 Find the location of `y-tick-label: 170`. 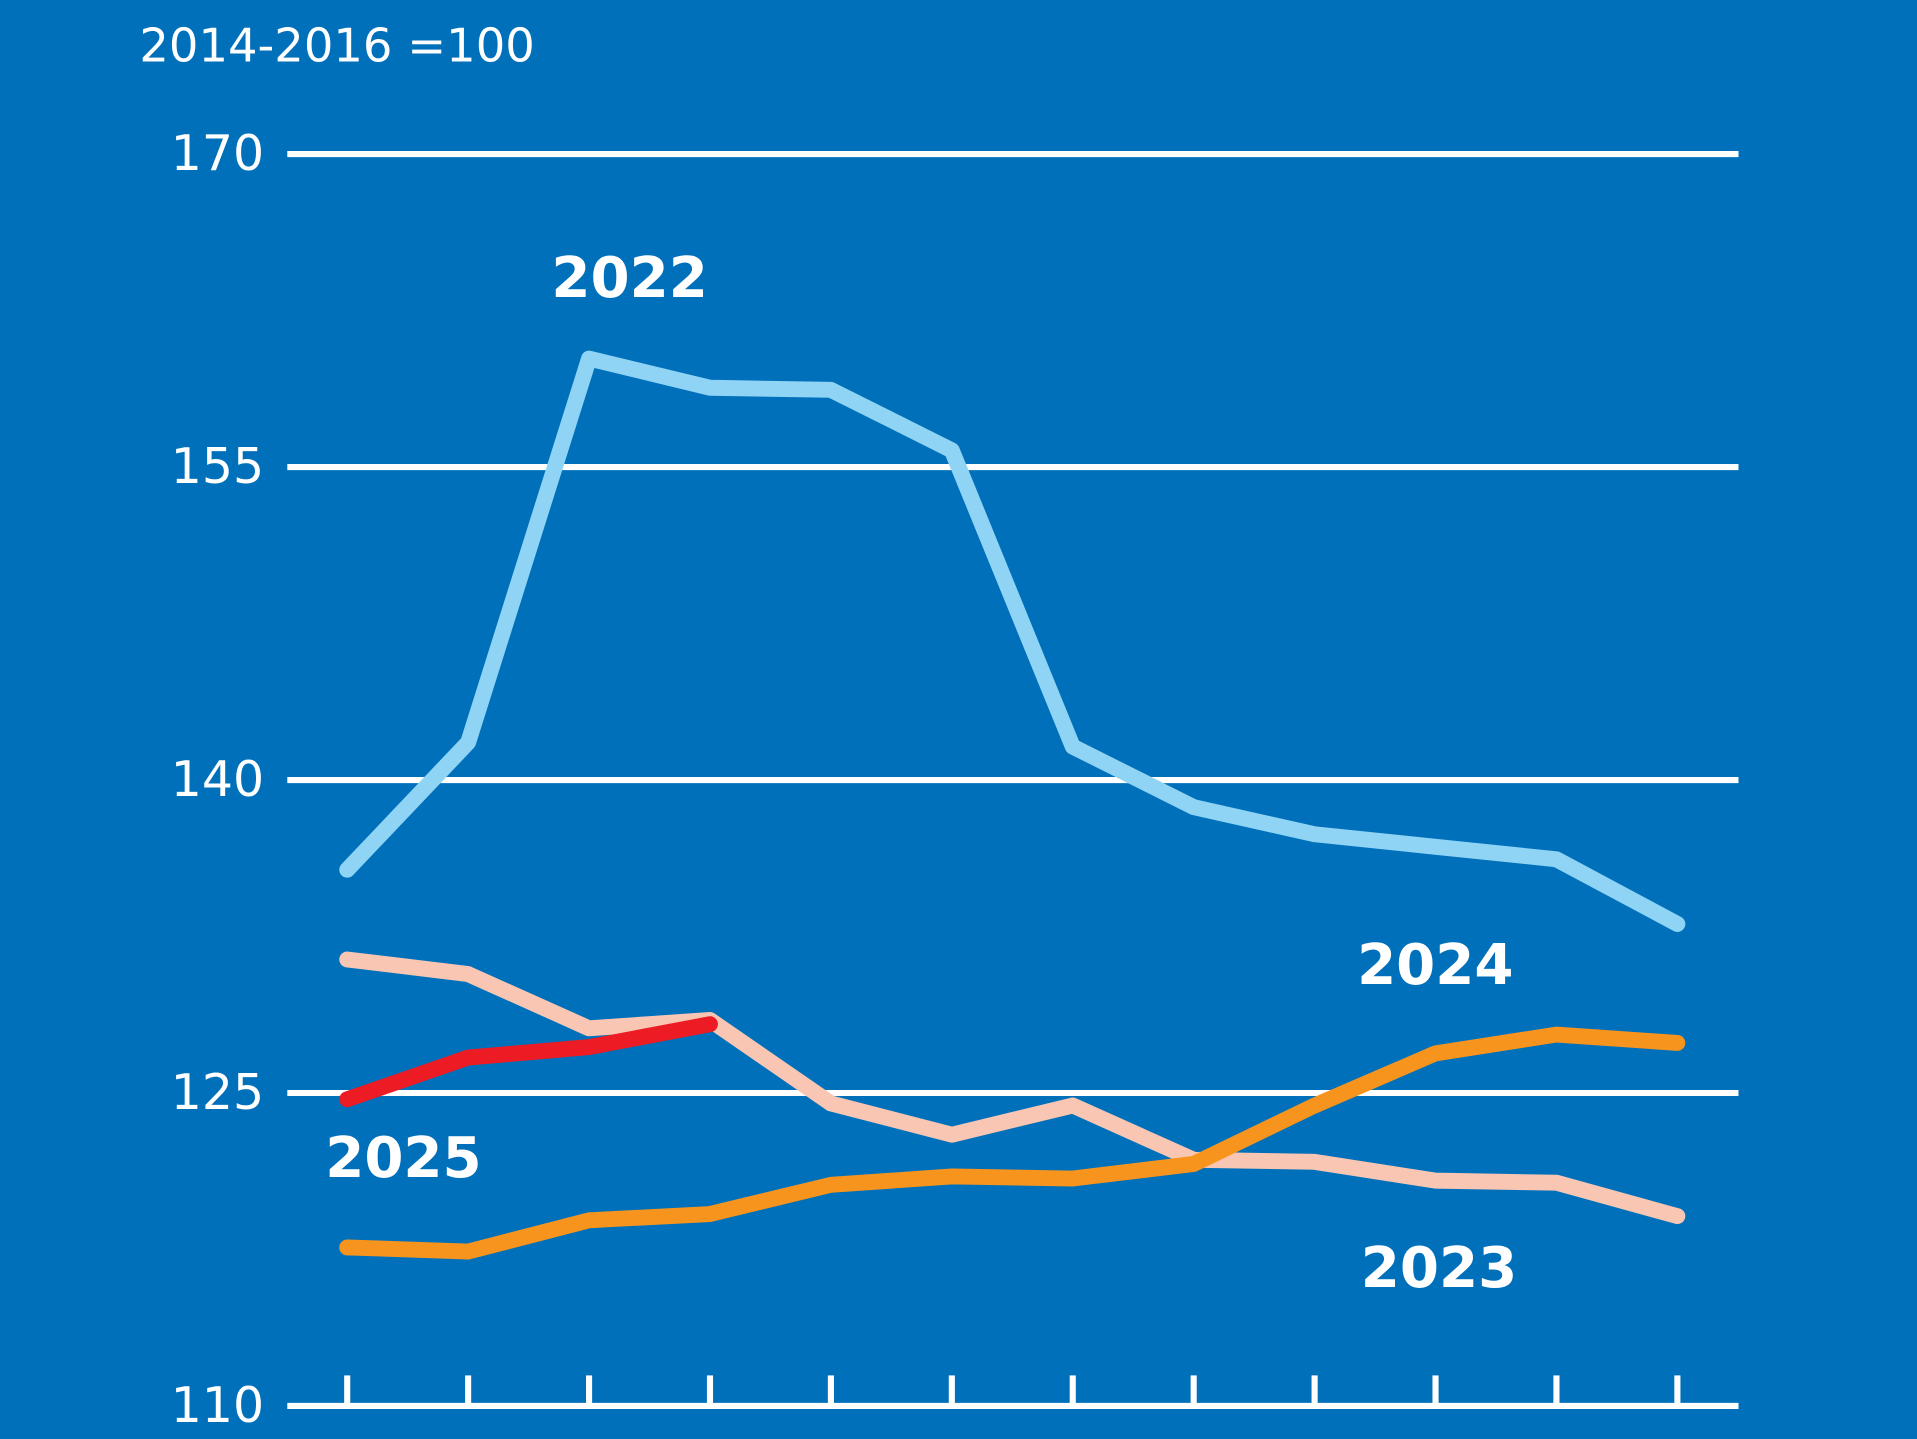

y-tick-label: 170 is located at coordinates (217, 153).